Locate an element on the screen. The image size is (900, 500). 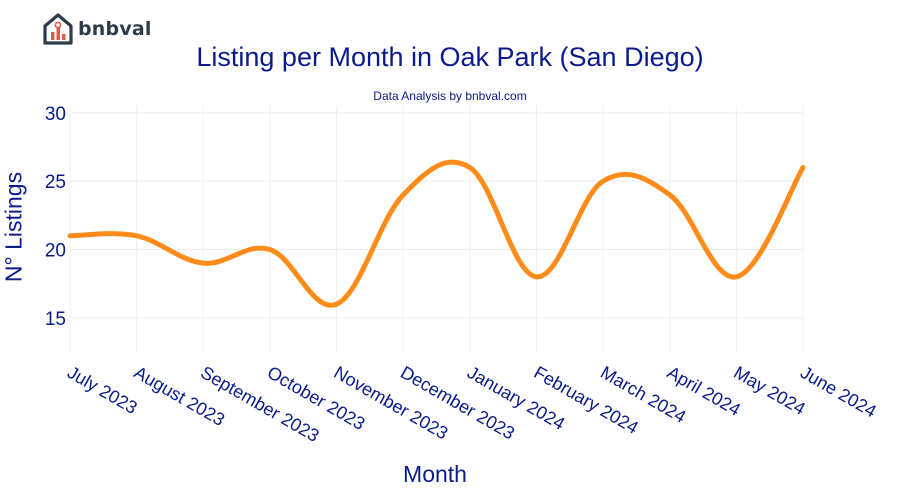
x-tick-label: May 2024 is located at coordinates (769, 390).